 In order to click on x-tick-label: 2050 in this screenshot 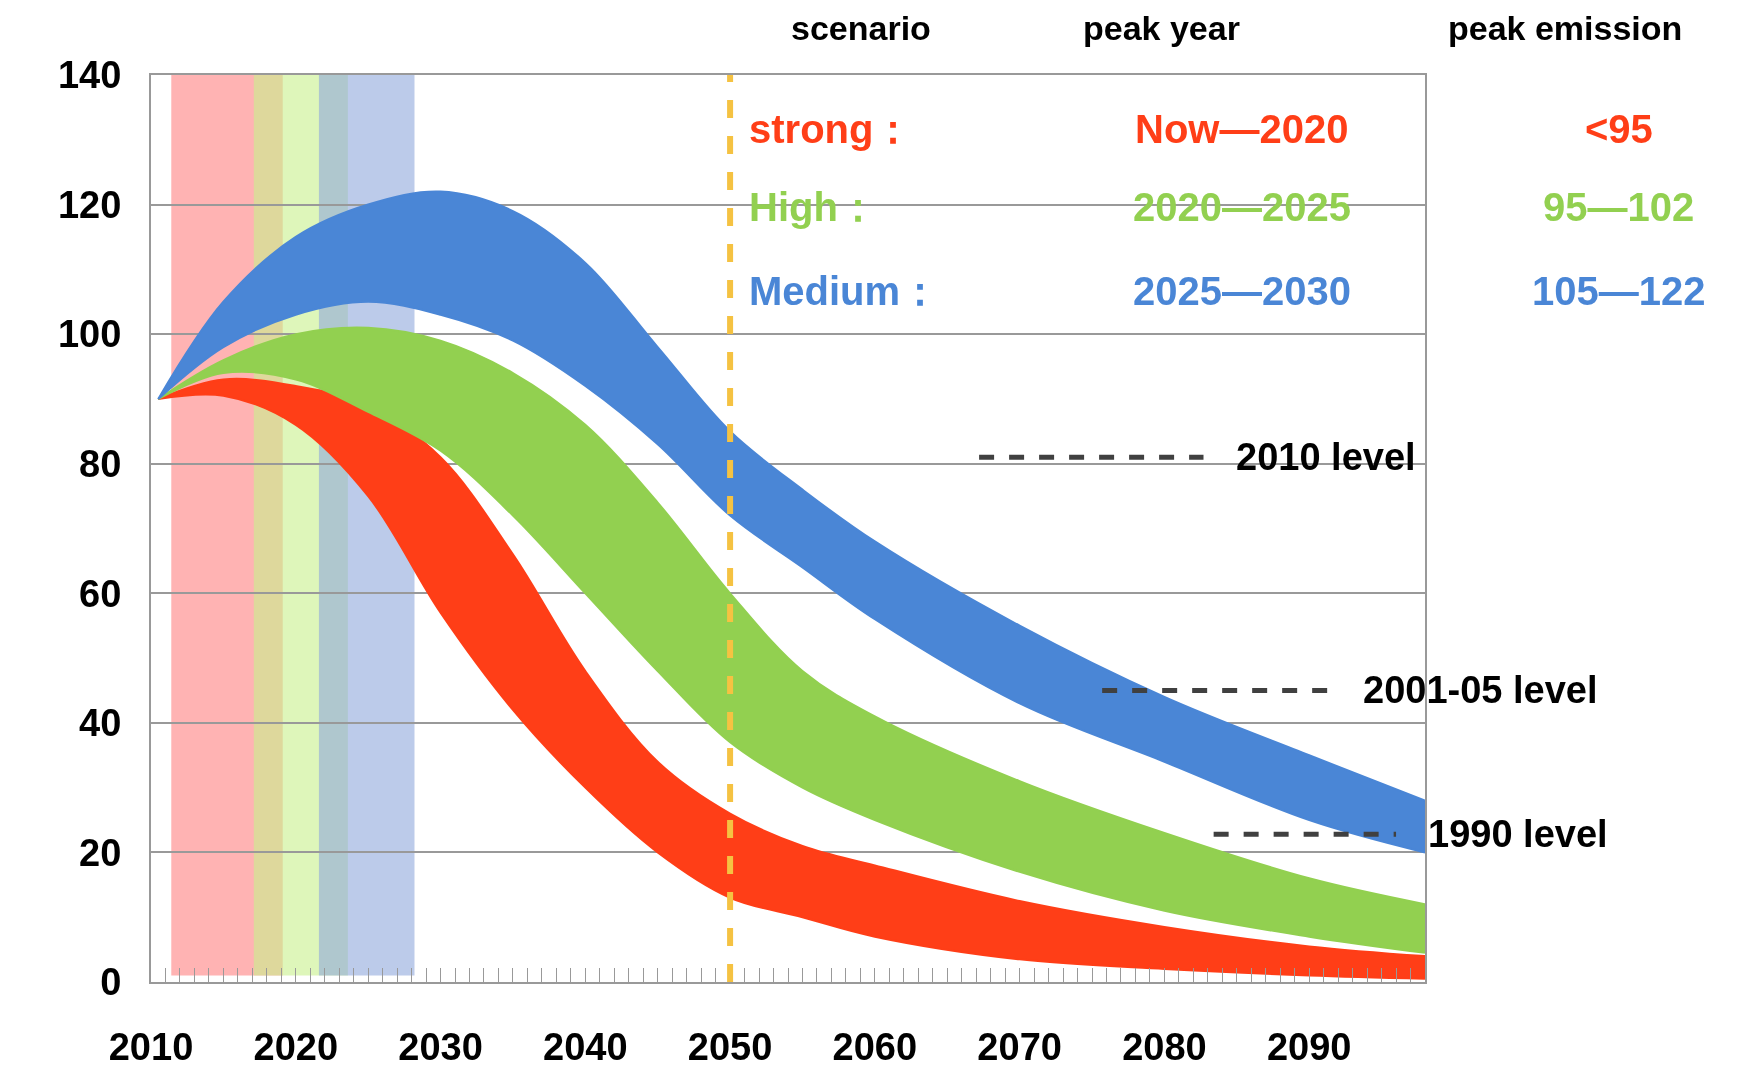, I will do `click(730, 1046)`.